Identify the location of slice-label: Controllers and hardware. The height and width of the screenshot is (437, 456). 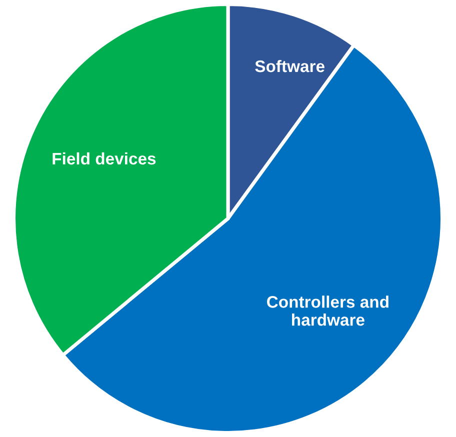
(327, 311).